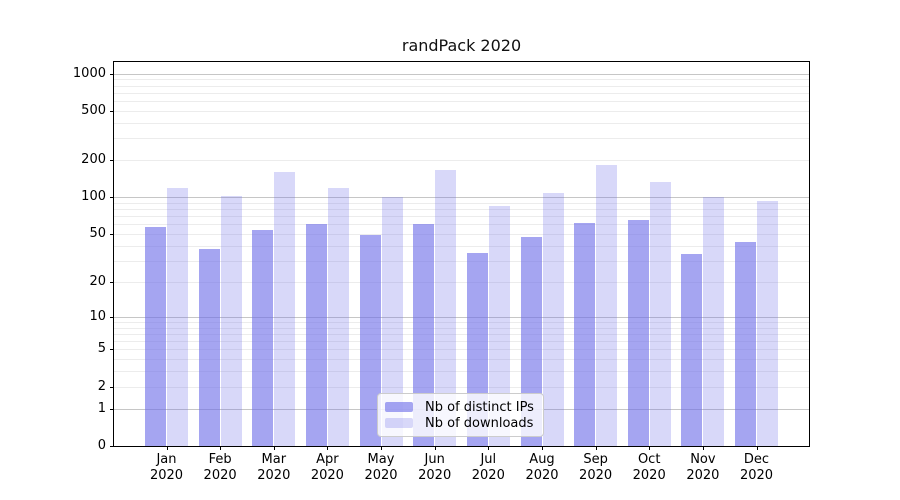  I want to click on bar-ips-nov, so click(692, 350).